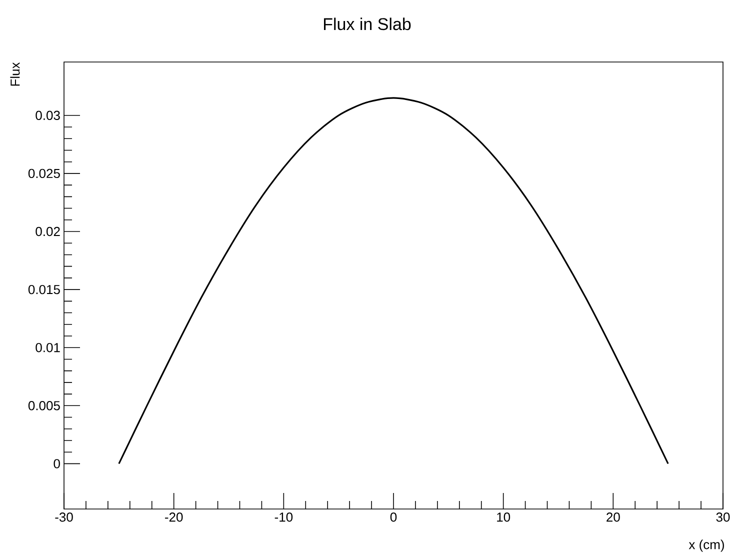 The width and height of the screenshot is (734, 554). Describe the element at coordinates (48, 347) in the screenshot. I see `y-tick-label: 0.01` at that location.